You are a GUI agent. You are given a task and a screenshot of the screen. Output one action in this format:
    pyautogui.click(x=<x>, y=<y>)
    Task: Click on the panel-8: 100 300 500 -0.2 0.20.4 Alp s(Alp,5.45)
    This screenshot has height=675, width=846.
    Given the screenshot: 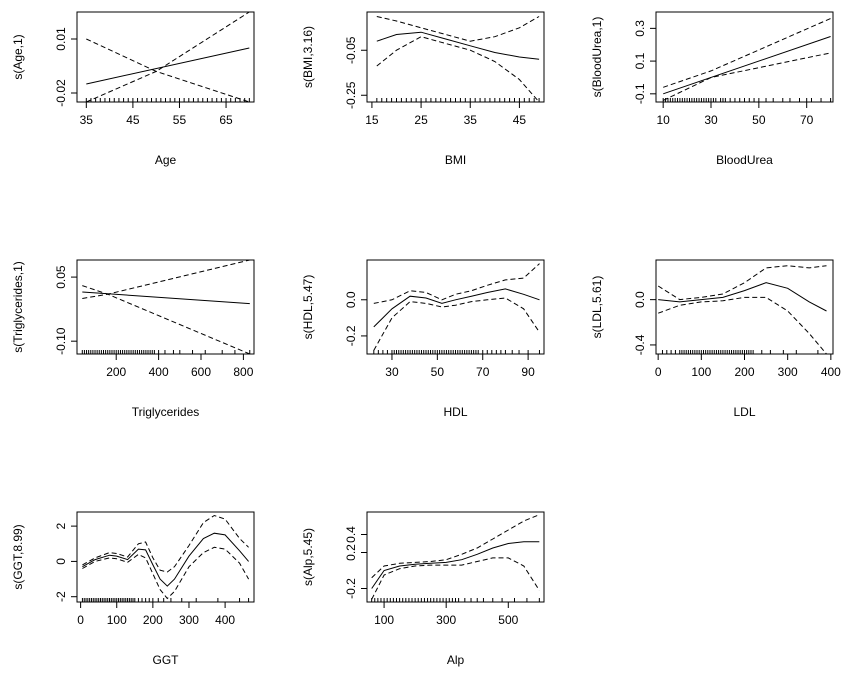 What is the action you would take?
    pyautogui.click(x=423, y=589)
    